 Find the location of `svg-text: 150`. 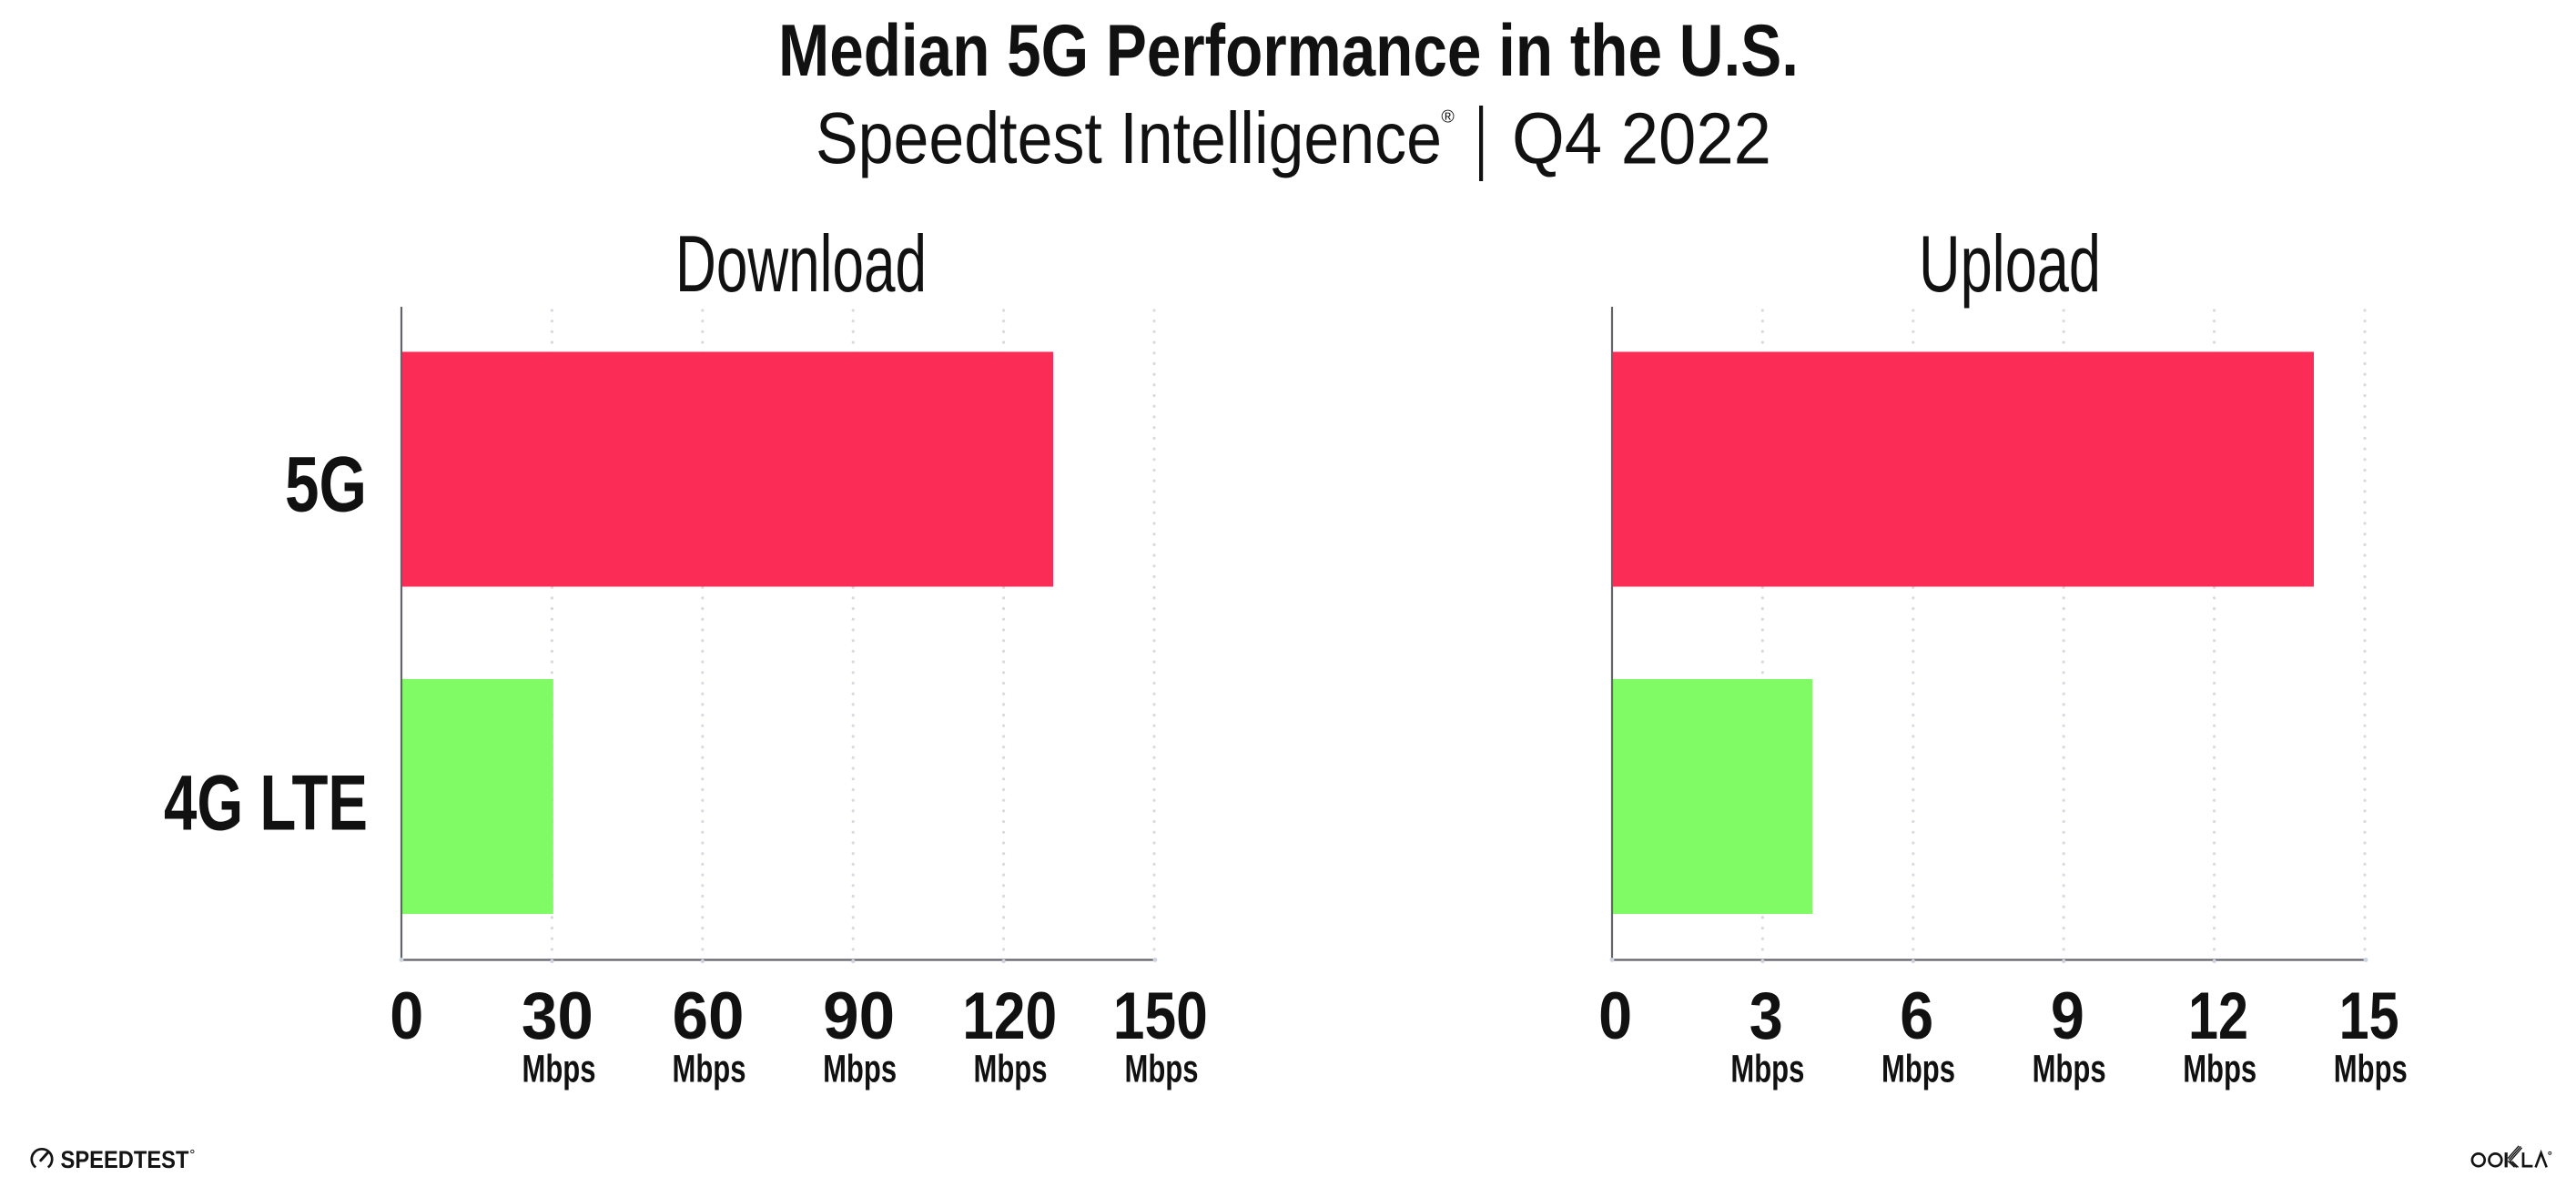

svg-text: 150 is located at coordinates (1160, 1015).